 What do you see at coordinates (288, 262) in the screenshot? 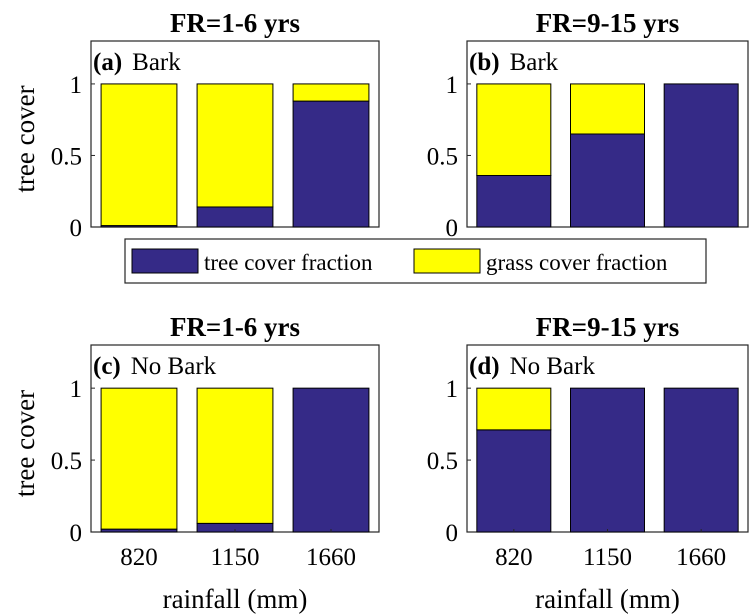
I see `legend-label-tree: tree cover fraction` at bounding box center [288, 262].